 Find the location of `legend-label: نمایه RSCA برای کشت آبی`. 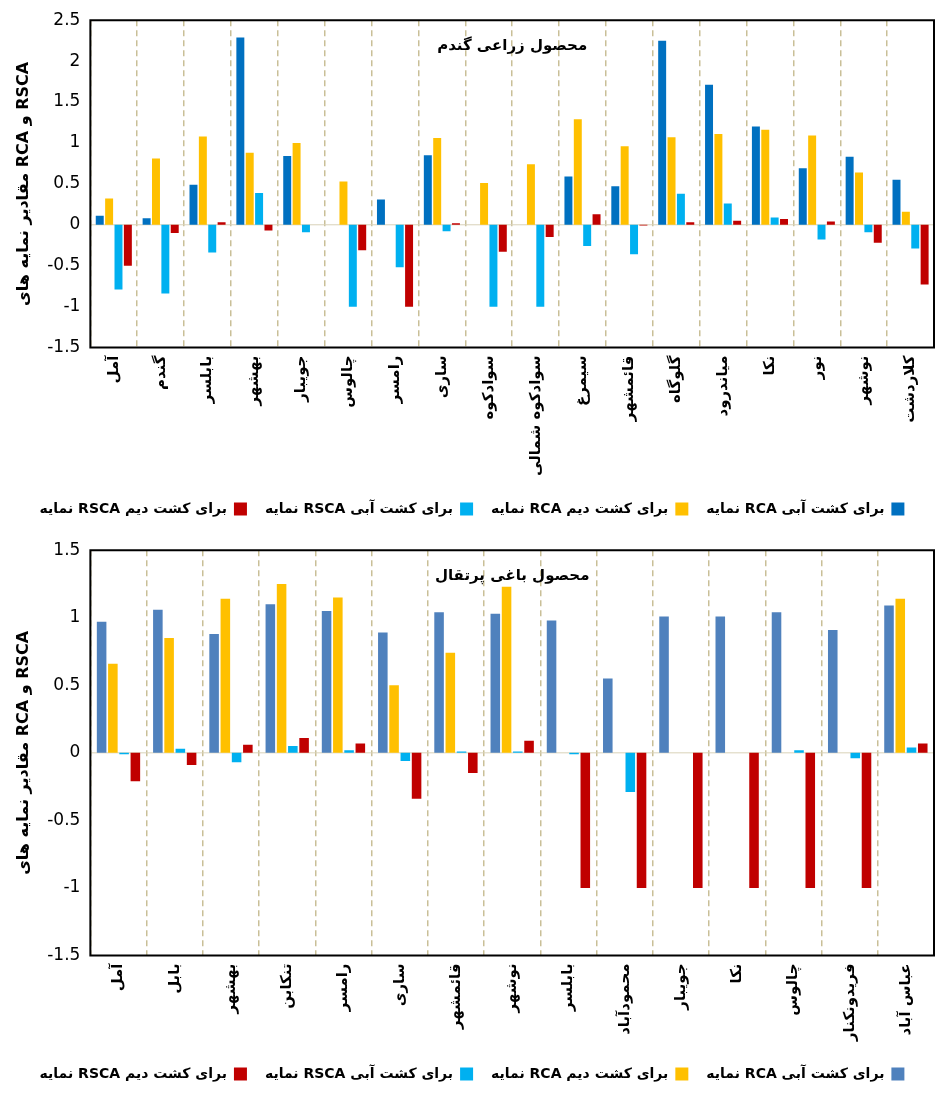

legend-label: نمایه RSCA برای کشت آبی is located at coordinates (359, 1072).